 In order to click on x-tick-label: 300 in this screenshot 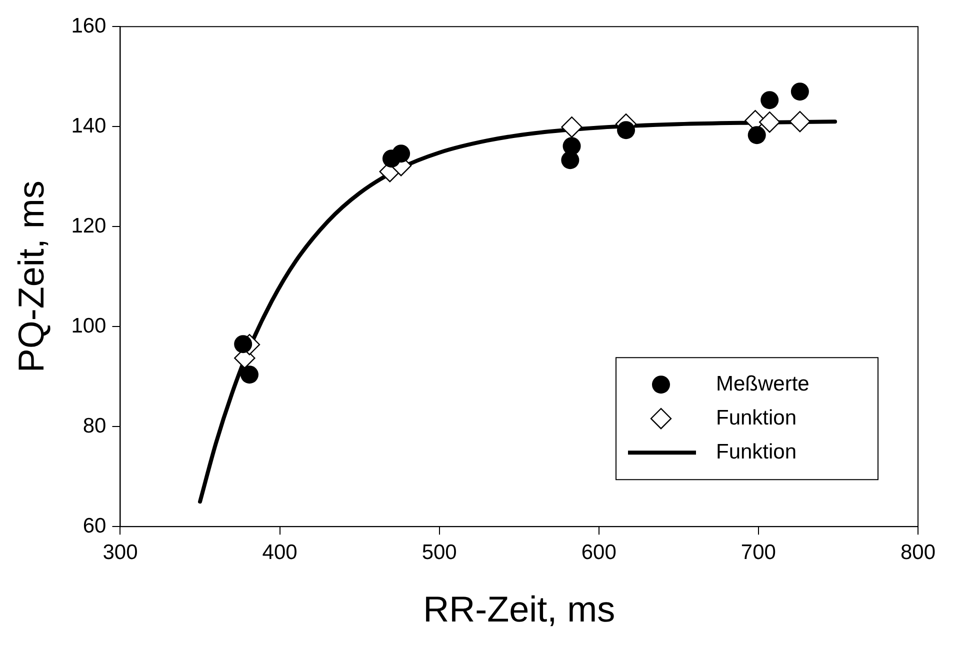, I will do `click(120, 552)`.